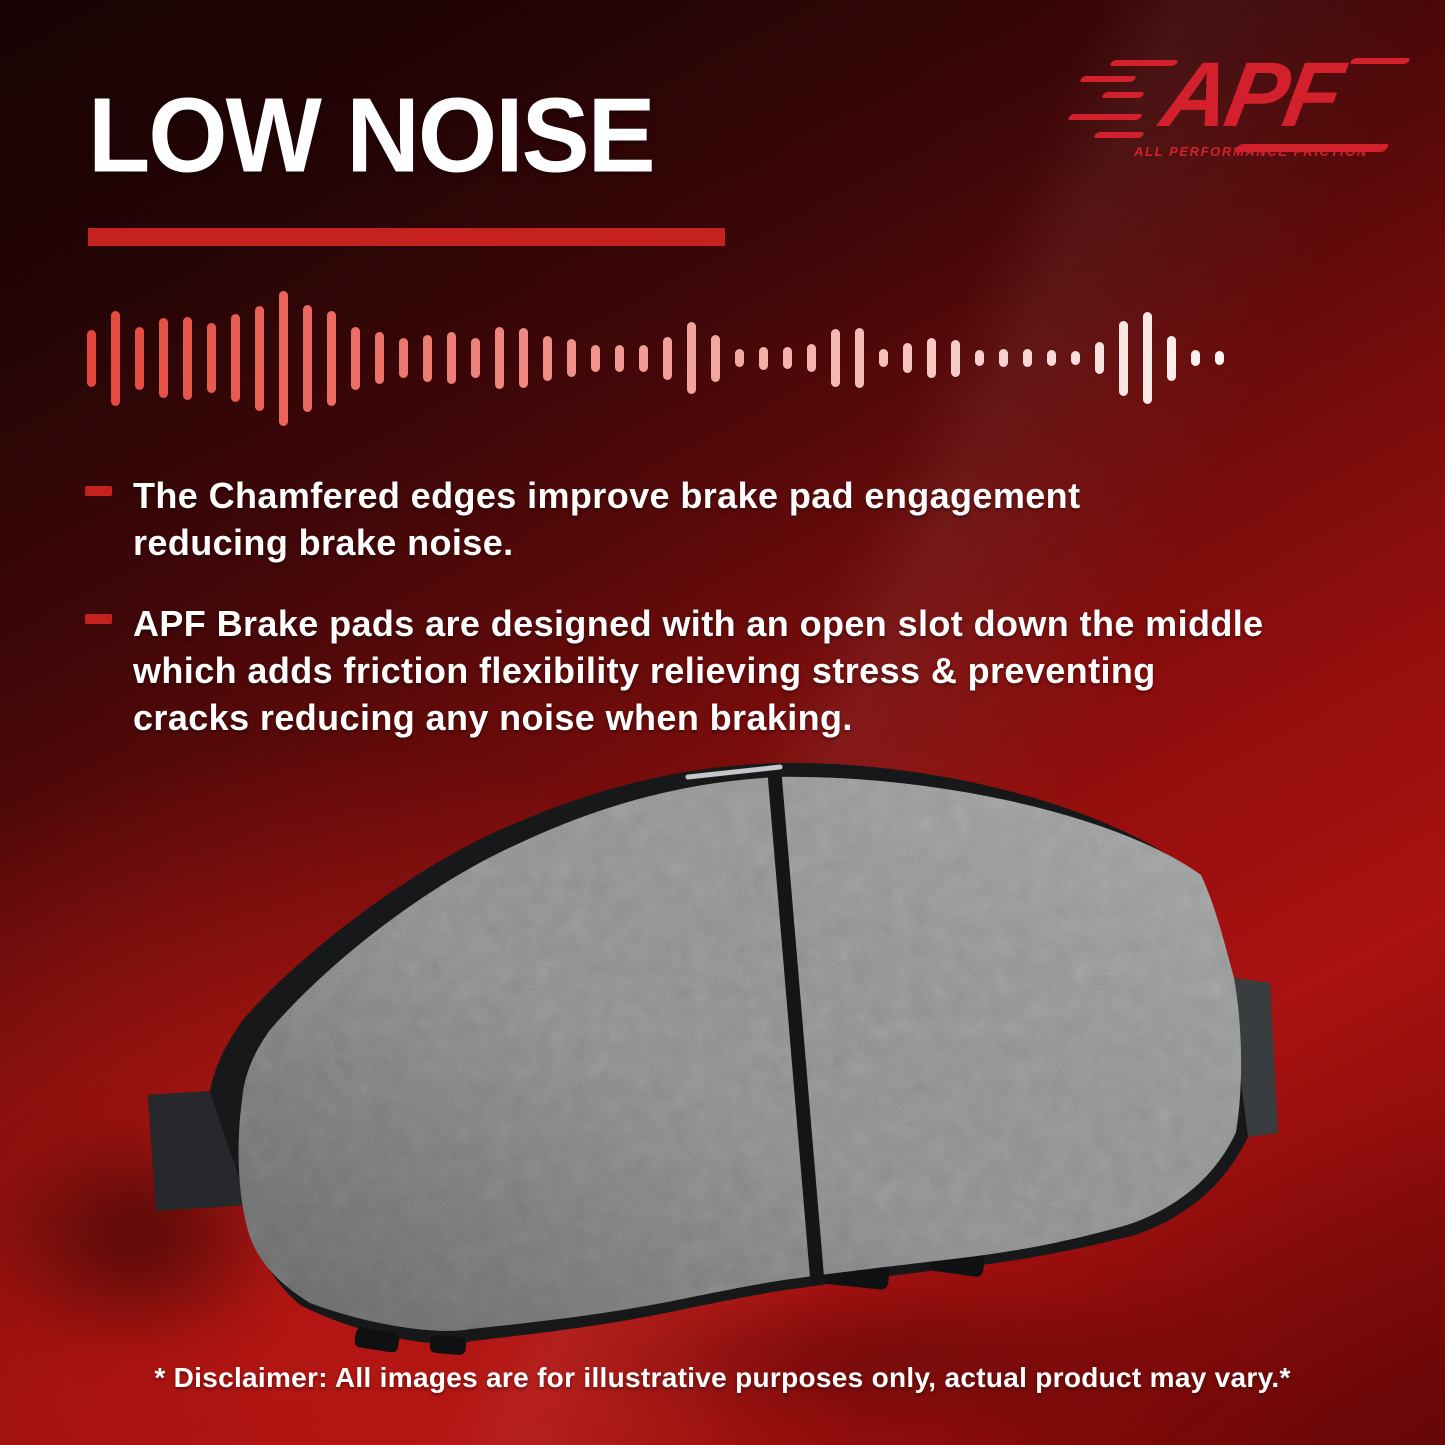 The image size is (1445, 1445). Describe the element at coordinates (372, 135) in the screenshot. I see `page-title: LOW NOISE` at that location.